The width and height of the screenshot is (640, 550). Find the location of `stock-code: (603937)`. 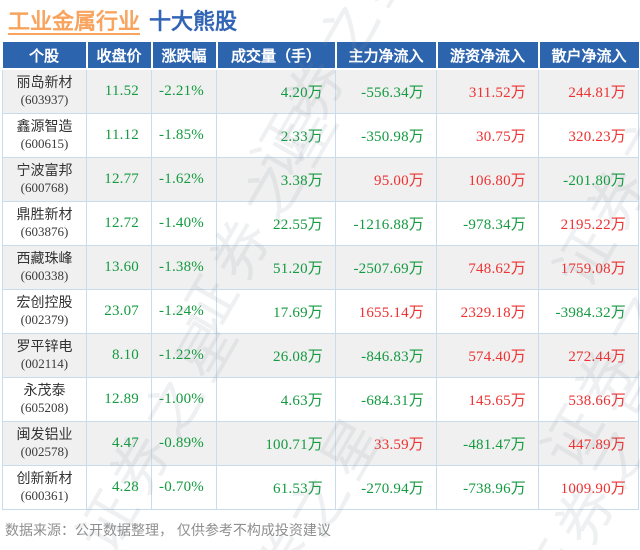

stock-code: (603937) is located at coordinates (44, 99).